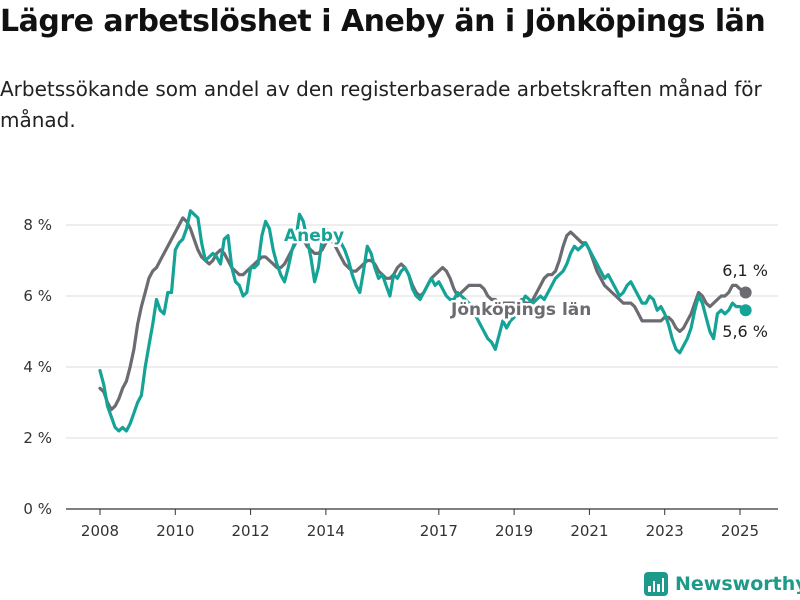 The height and width of the screenshot is (600, 800). What do you see at coordinates (175, 531) in the screenshot?
I see `x-tick-label: 2010` at bounding box center [175, 531].